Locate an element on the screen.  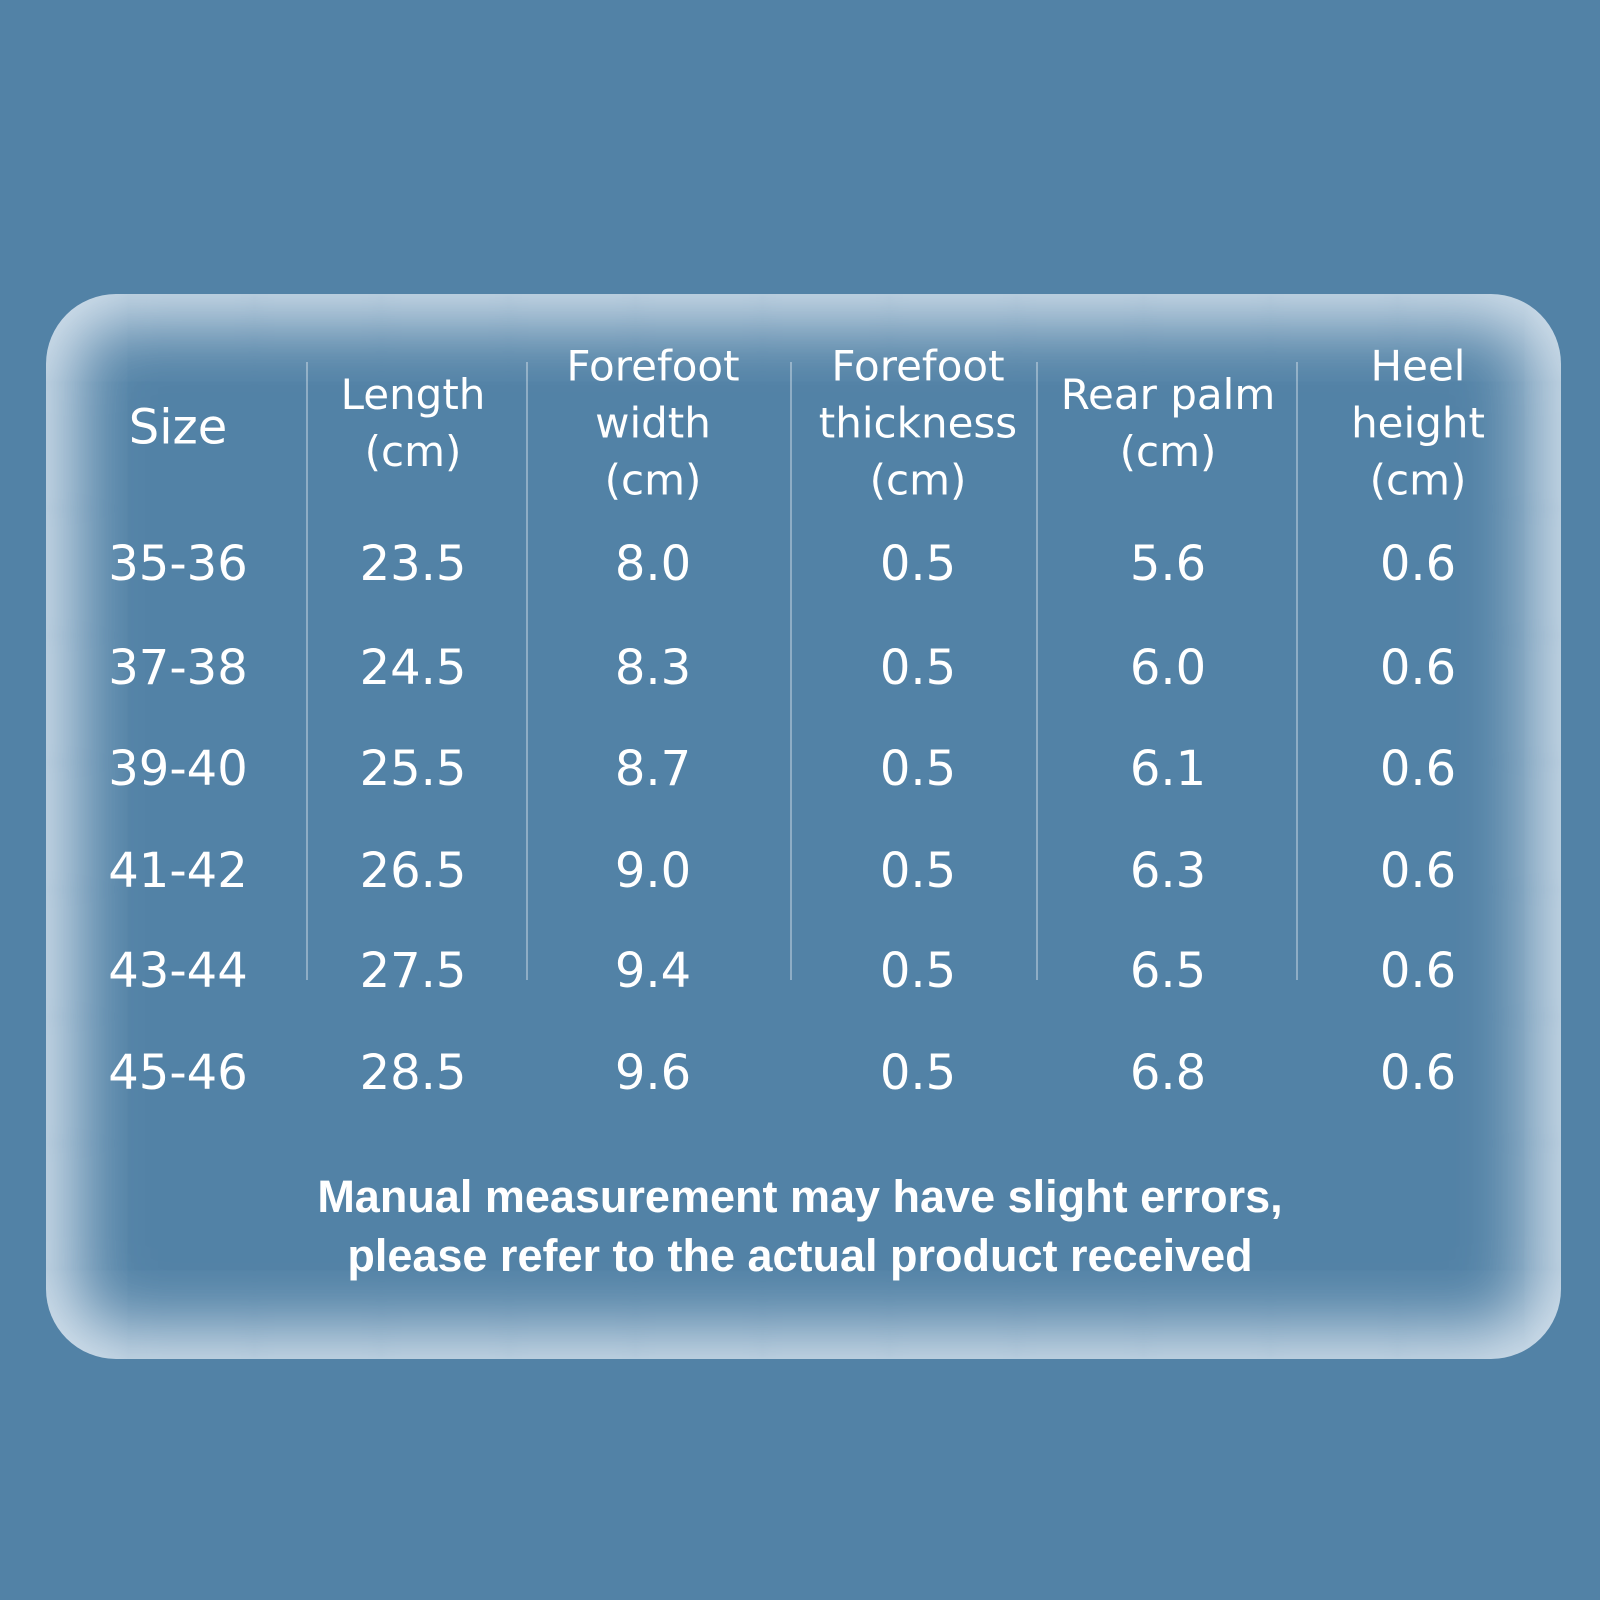
table-cell: 28.5 is located at coordinates (413, 1073).